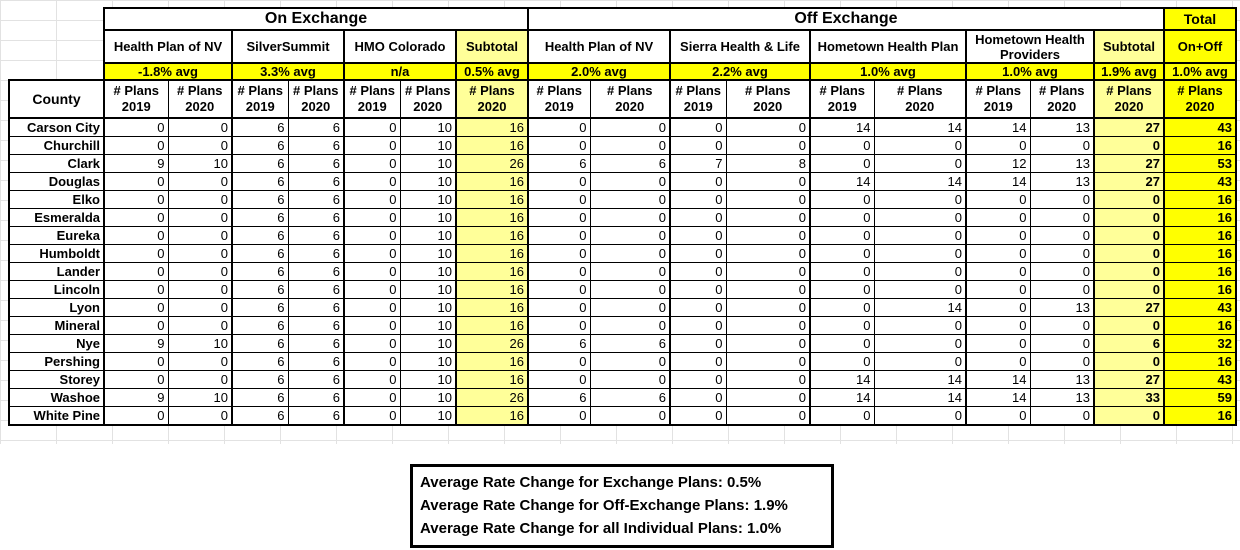 The height and width of the screenshot is (550, 1240). I want to click on county-cell: Lyon, so click(56, 307).